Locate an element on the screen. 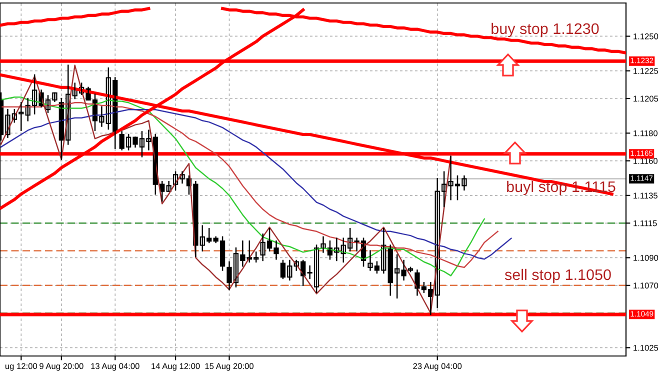 This screenshot has width=665, height=377. x-tick-label: 13 Aug 04:00 is located at coordinates (115, 367).